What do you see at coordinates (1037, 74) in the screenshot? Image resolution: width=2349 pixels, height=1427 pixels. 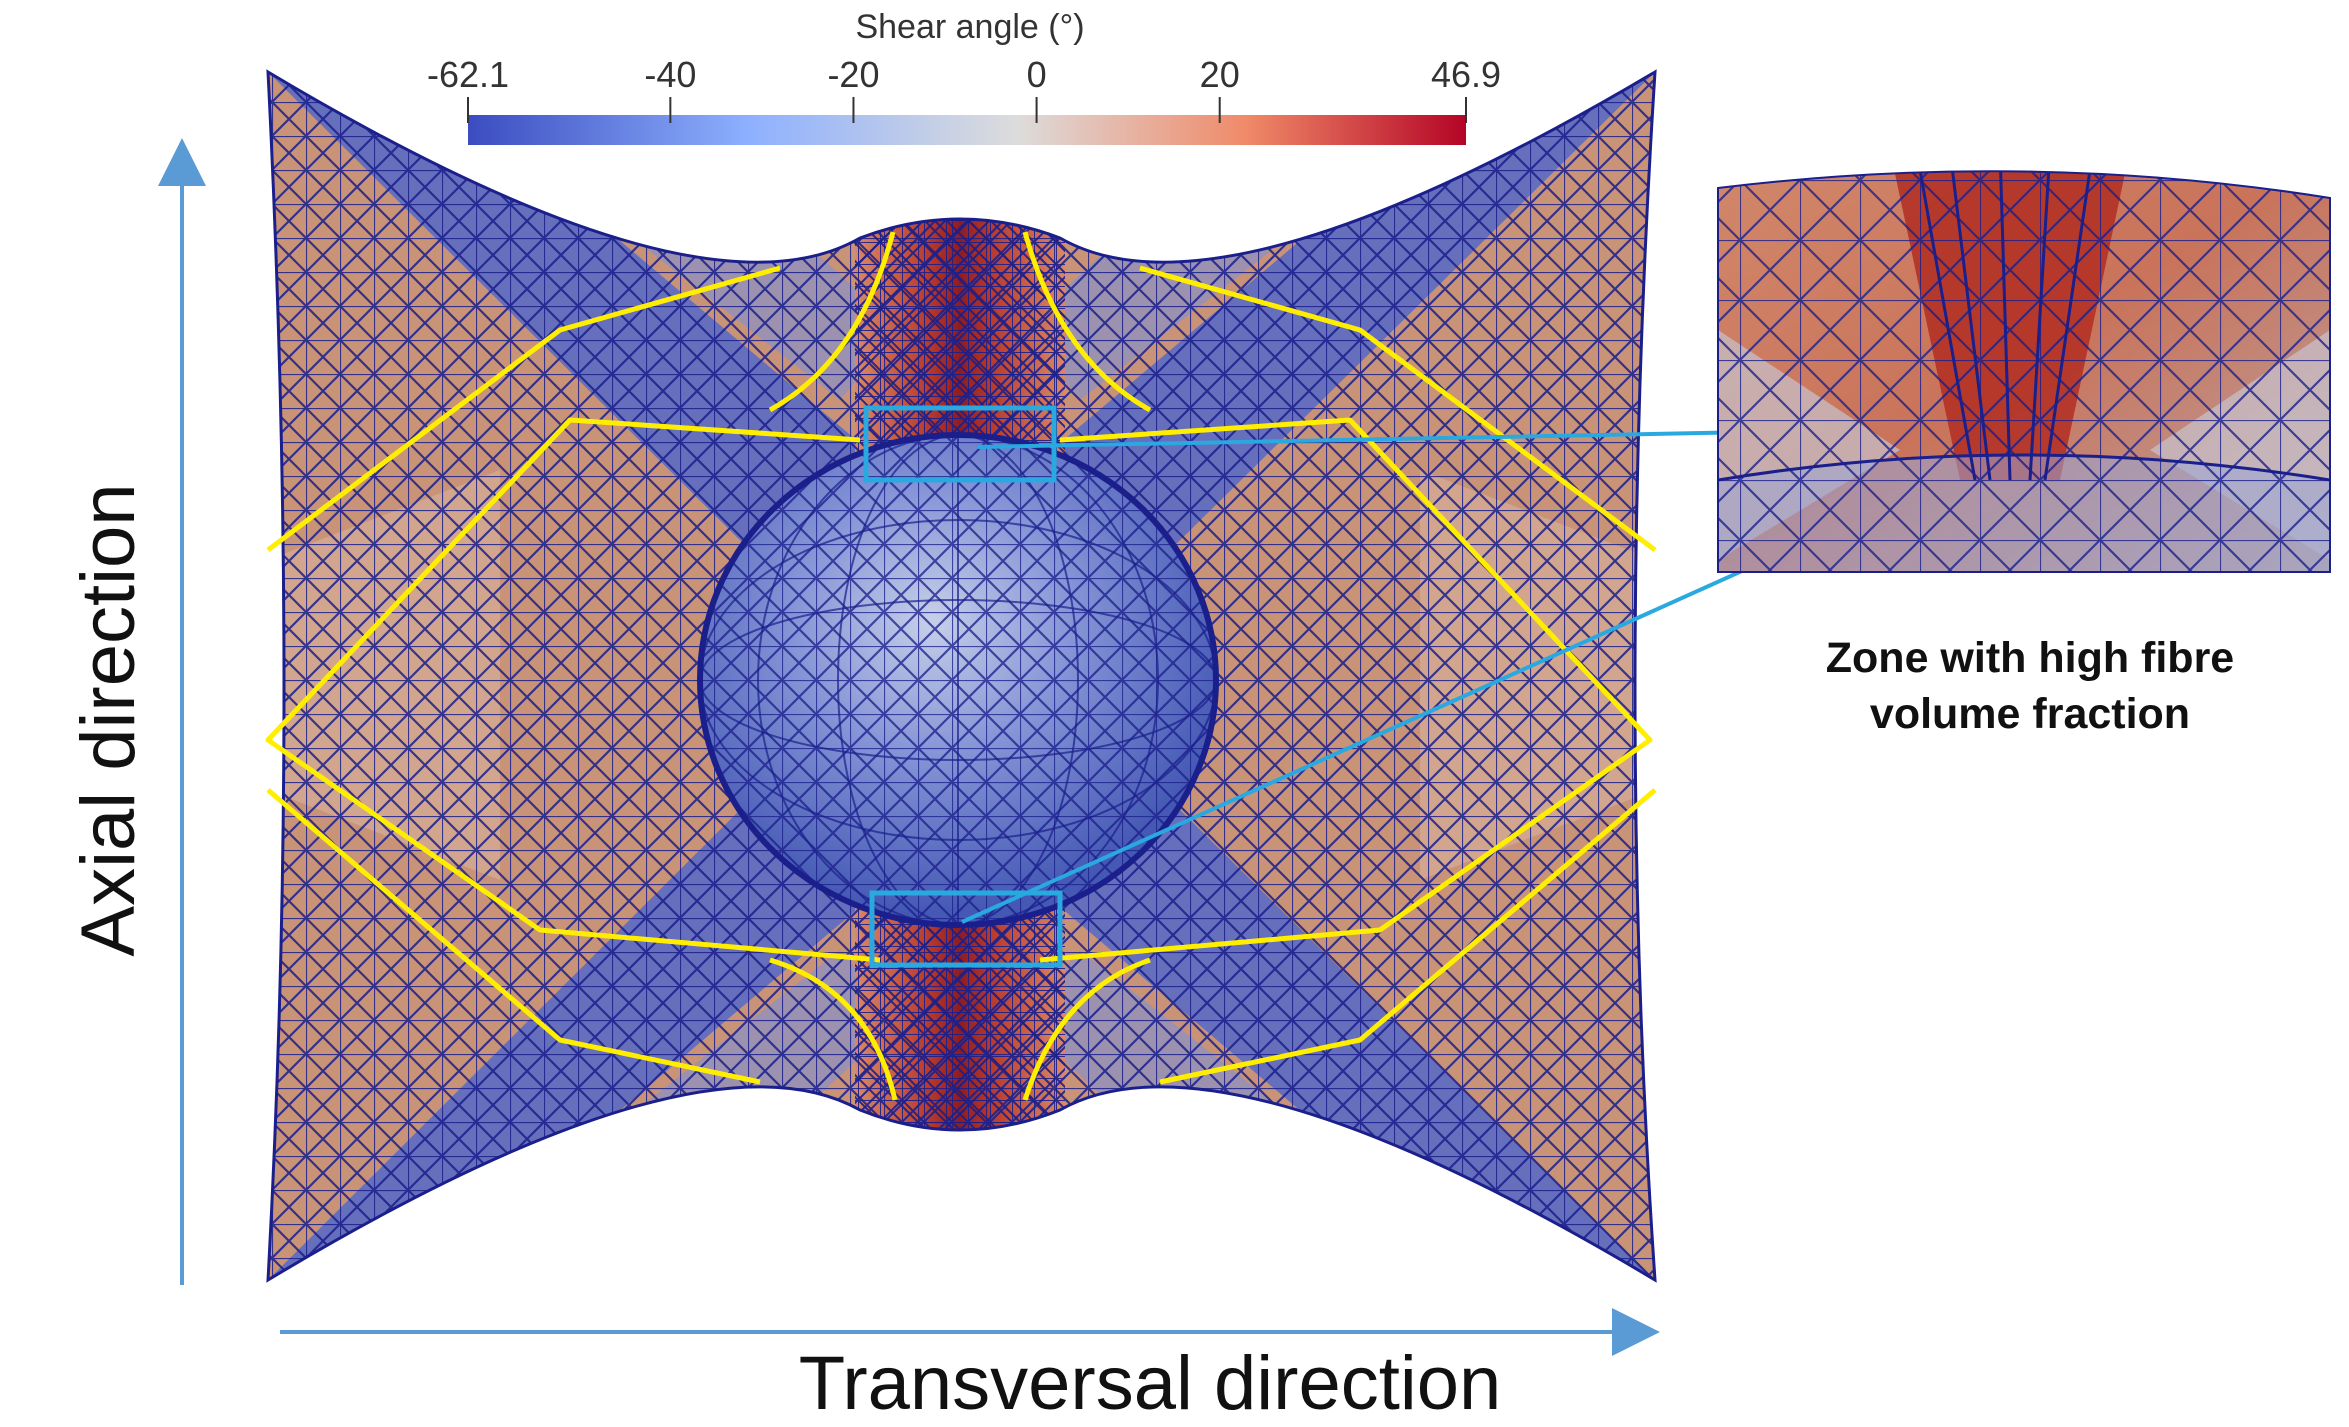 I see `colorbar-tick-label: 0` at bounding box center [1037, 74].